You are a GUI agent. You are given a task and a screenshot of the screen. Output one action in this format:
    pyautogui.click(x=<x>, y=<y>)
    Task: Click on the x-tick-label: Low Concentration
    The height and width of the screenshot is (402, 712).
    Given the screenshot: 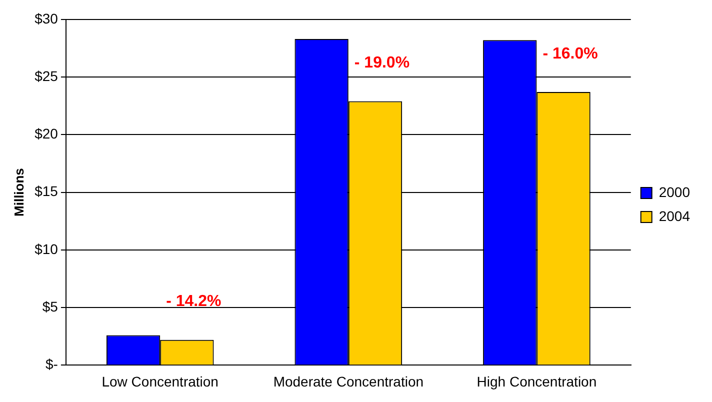 What is the action you would take?
    pyautogui.click(x=160, y=381)
    